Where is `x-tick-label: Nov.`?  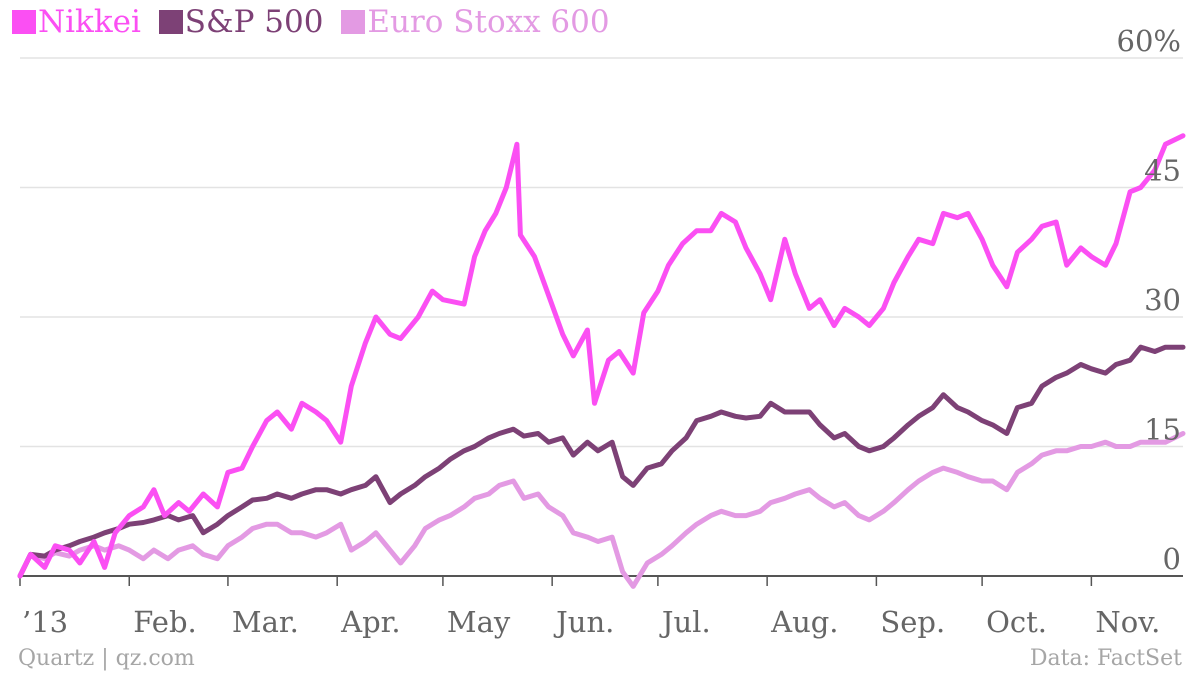
x-tick-label: Nov. is located at coordinates (1127, 622).